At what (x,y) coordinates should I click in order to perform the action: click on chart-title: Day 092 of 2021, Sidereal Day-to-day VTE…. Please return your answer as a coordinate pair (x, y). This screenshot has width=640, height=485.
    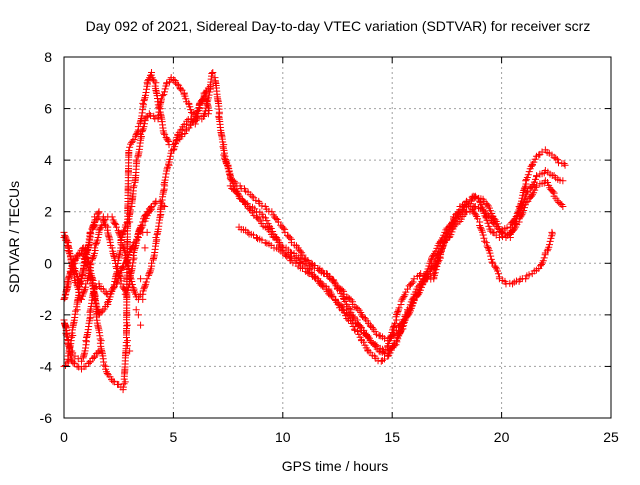
    Looking at the image, I should click on (338, 26).